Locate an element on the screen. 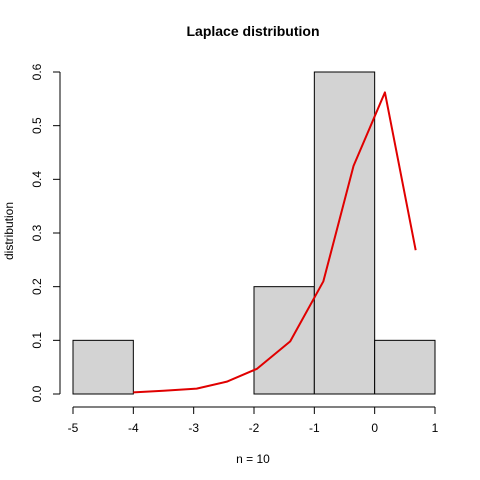 Image resolution: width=480 pixels, height=480 pixels. x-tick-label: 0 is located at coordinates (374, 428).